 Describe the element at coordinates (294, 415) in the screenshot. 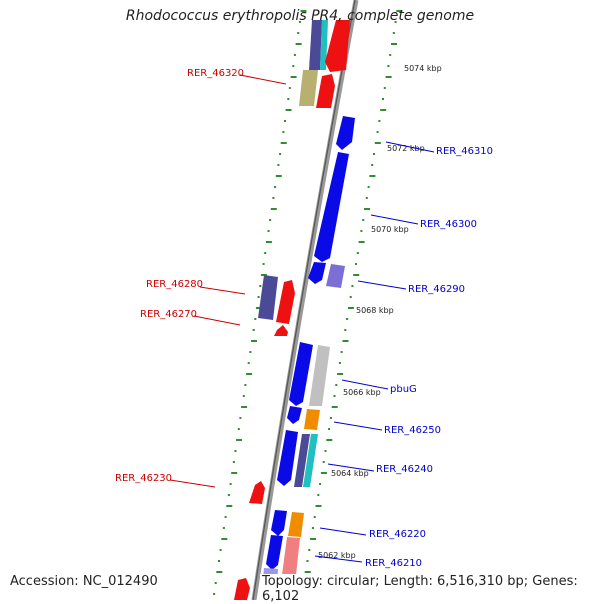

I see `gene-blue-rer46250` at that location.